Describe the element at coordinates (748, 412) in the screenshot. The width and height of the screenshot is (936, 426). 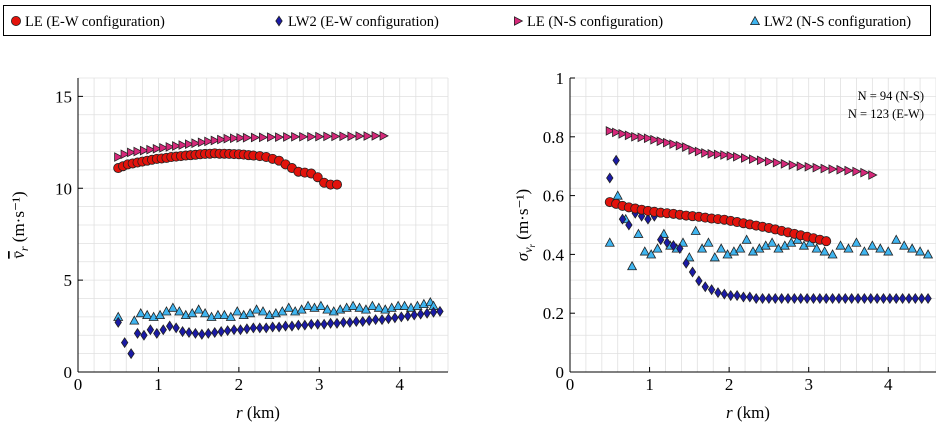
I see `x-axis-label: r (km)` at that location.